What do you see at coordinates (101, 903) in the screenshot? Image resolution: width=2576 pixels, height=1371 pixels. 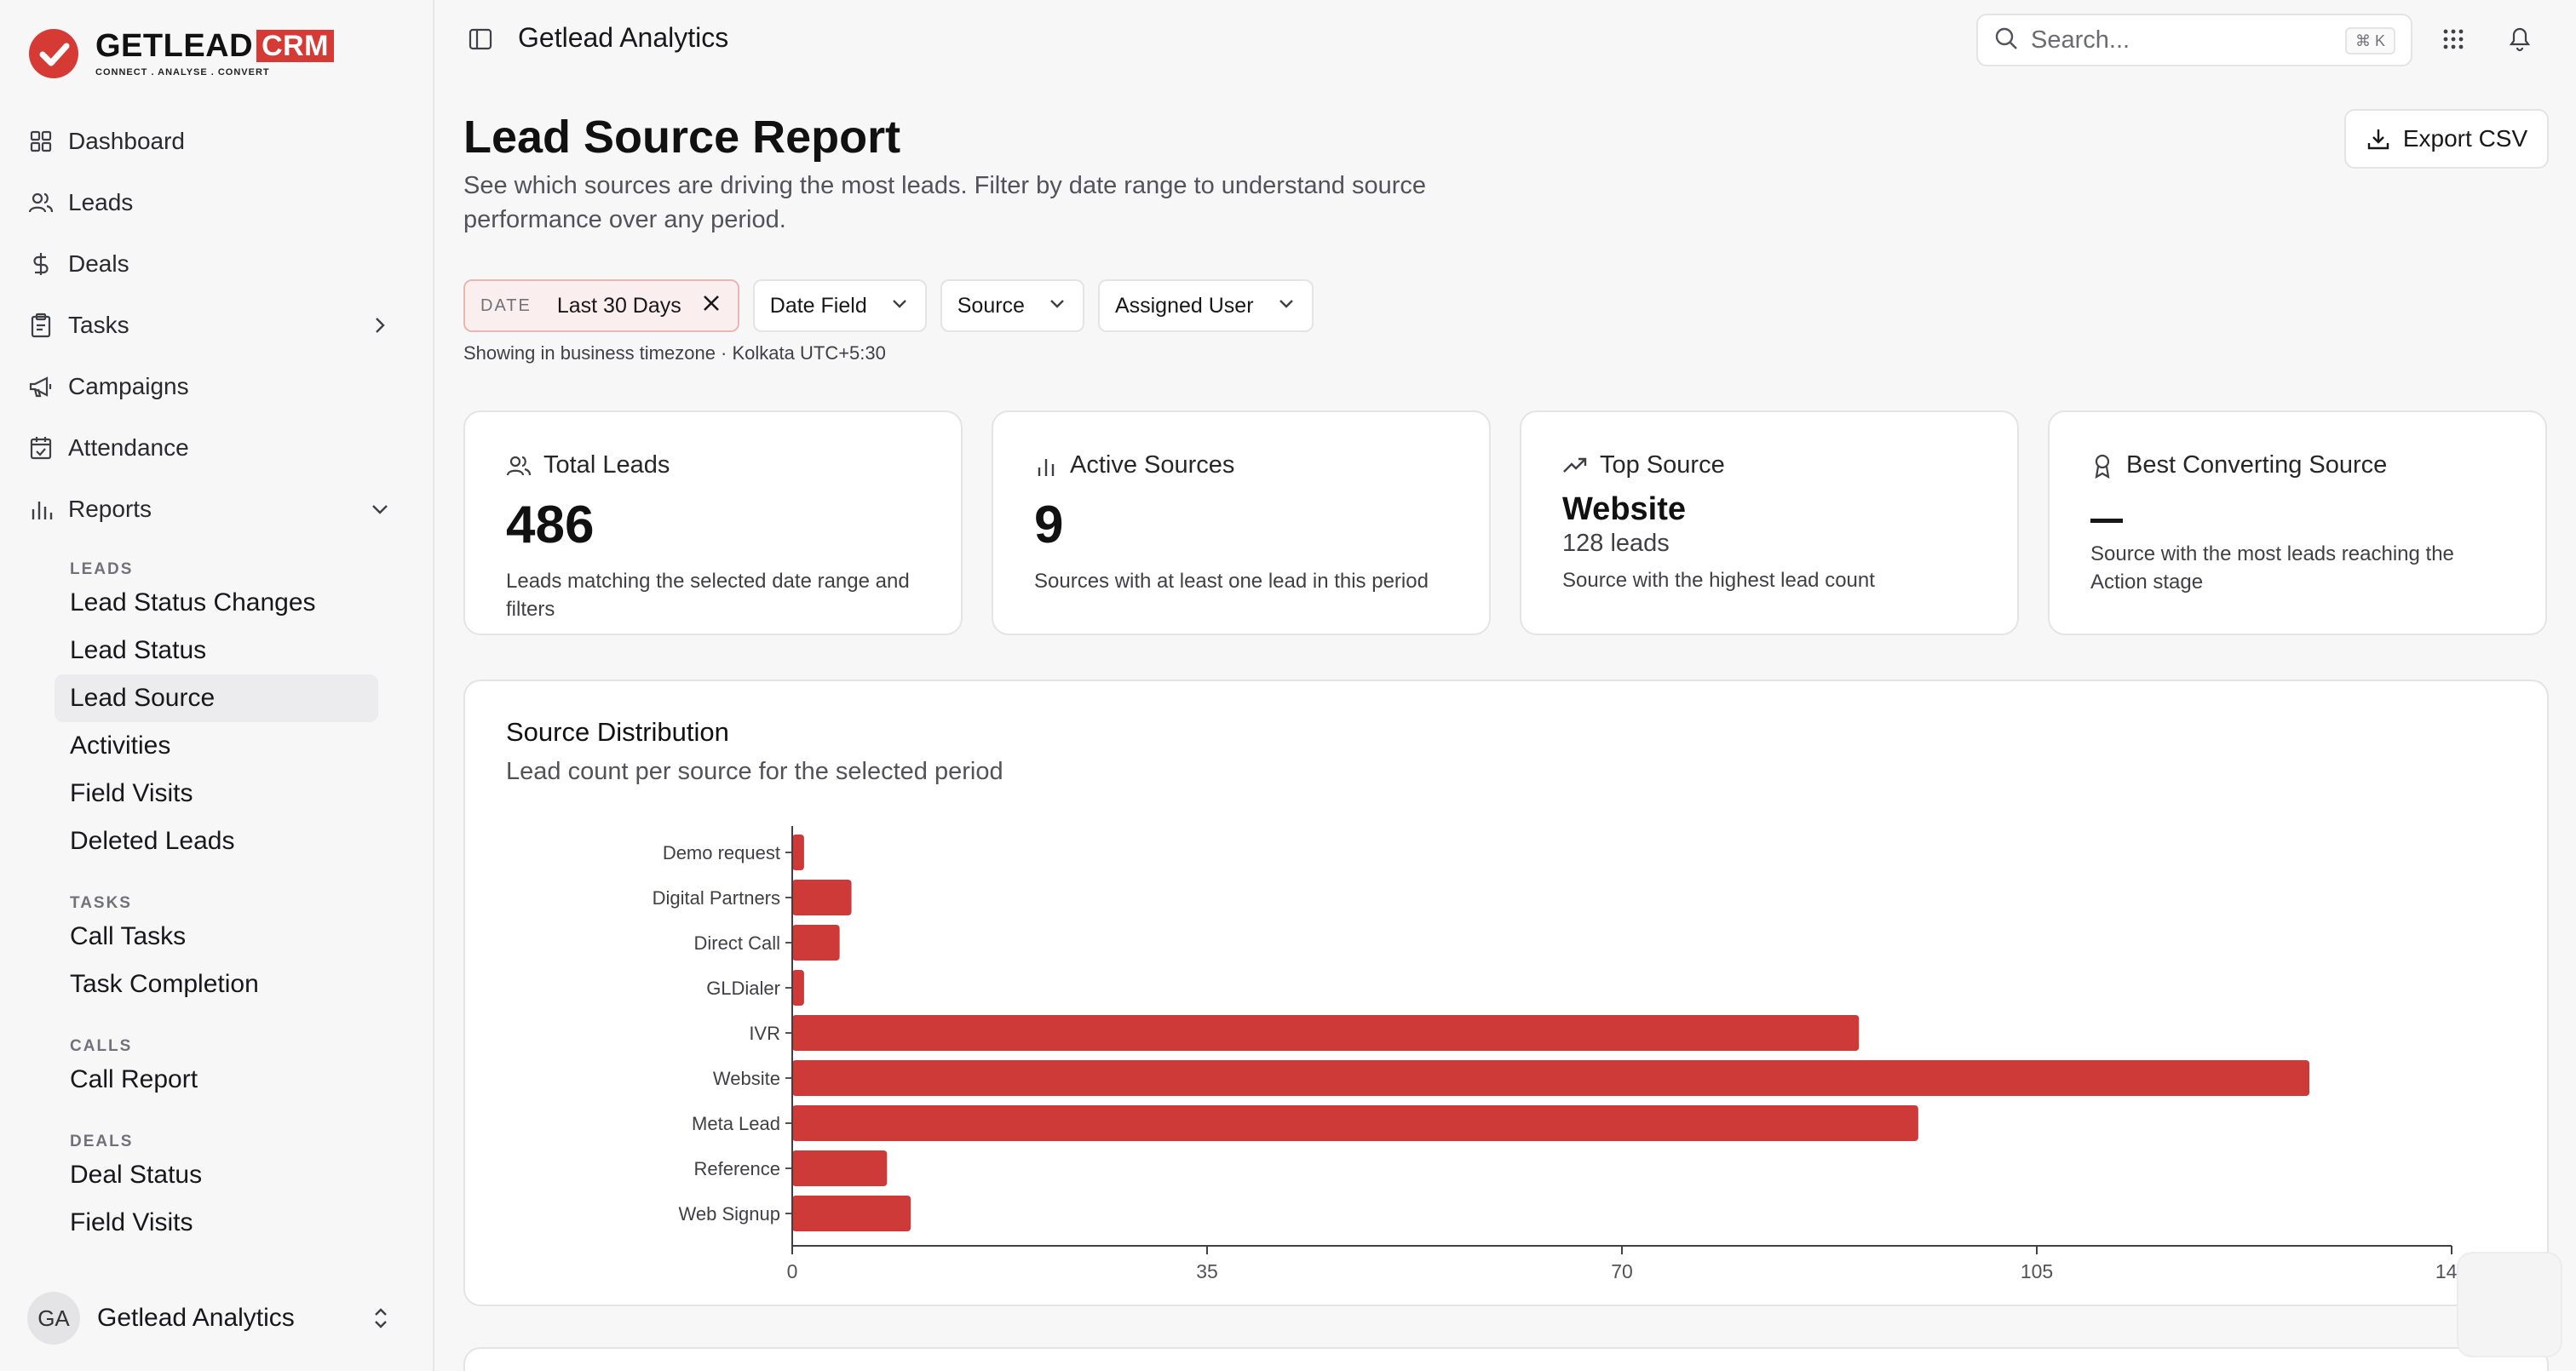 I see `submenu-heading-tasks: TASKS` at bounding box center [101, 903].